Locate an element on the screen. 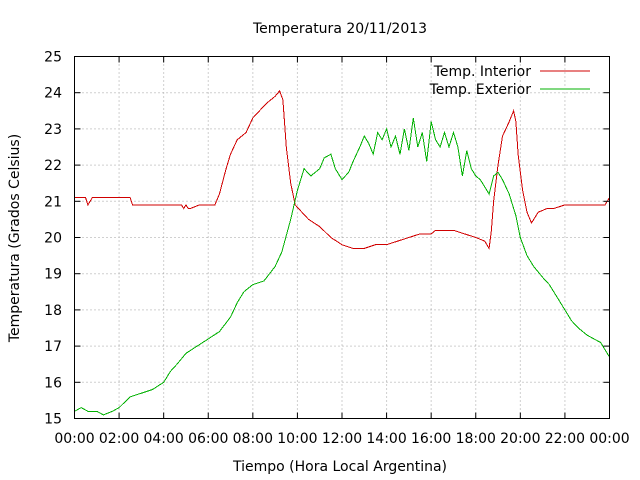  legend-label-exterior: Temp. Exterior is located at coordinates (480, 90).